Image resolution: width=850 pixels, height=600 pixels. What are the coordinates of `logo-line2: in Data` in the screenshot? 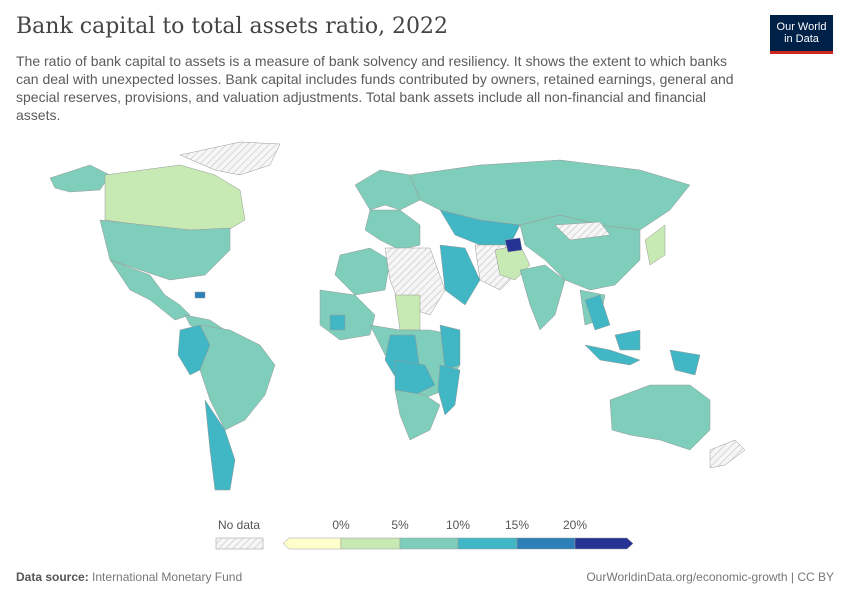 It's located at (801, 39).